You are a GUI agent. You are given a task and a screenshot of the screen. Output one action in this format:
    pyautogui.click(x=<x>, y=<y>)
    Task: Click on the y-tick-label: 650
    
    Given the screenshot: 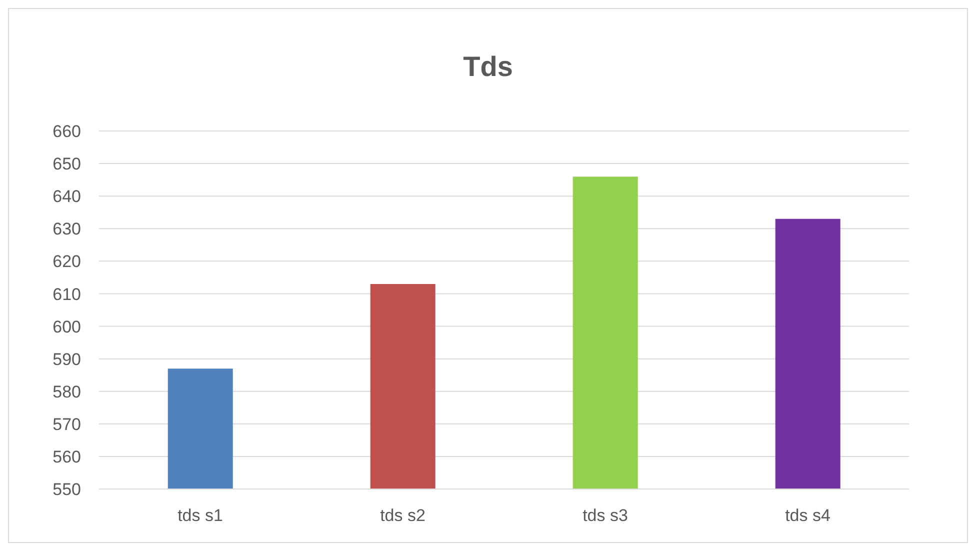 What is the action you would take?
    pyautogui.click(x=66, y=164)
    